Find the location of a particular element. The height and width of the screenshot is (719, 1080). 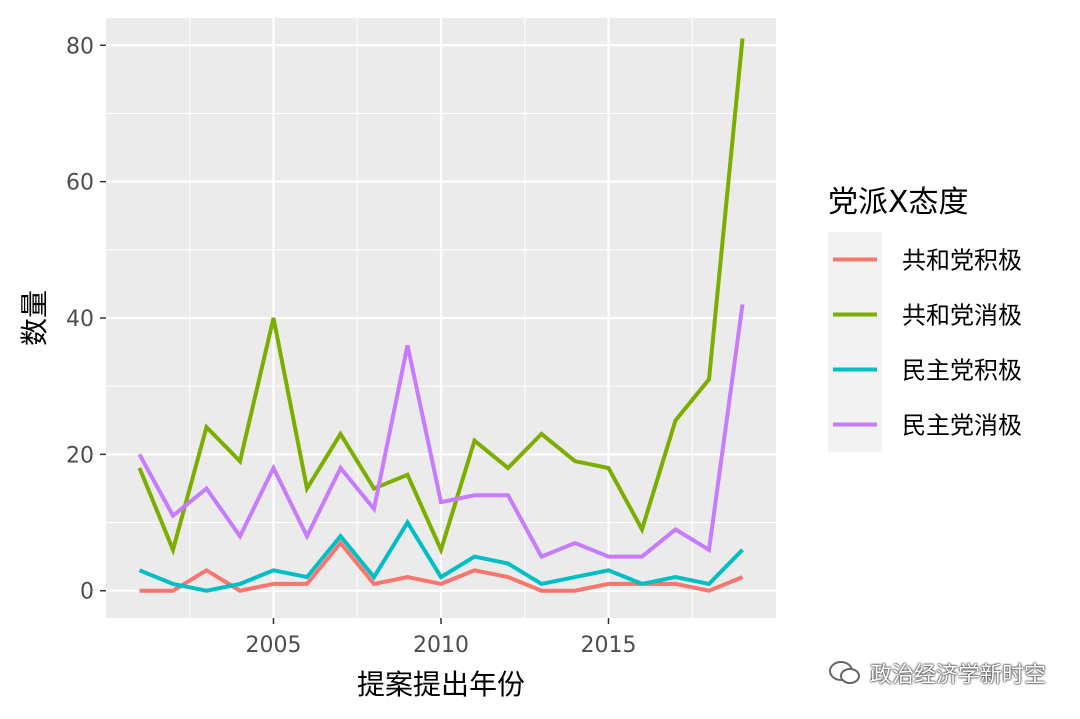

x-tick-label: 2015 is located at coordinates (609, 645).